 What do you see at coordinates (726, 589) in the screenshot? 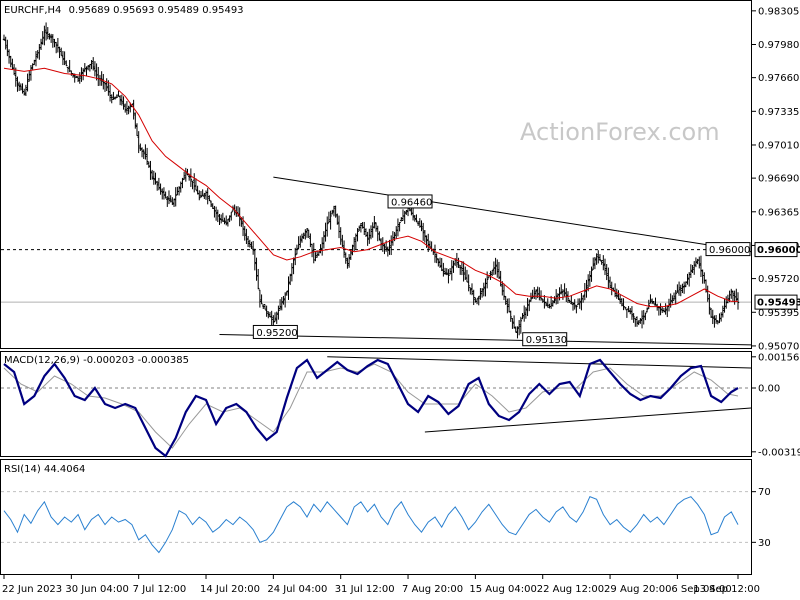
I see `time-tick-label: 13 Sep 12:00` at bounding box center [726, 589].